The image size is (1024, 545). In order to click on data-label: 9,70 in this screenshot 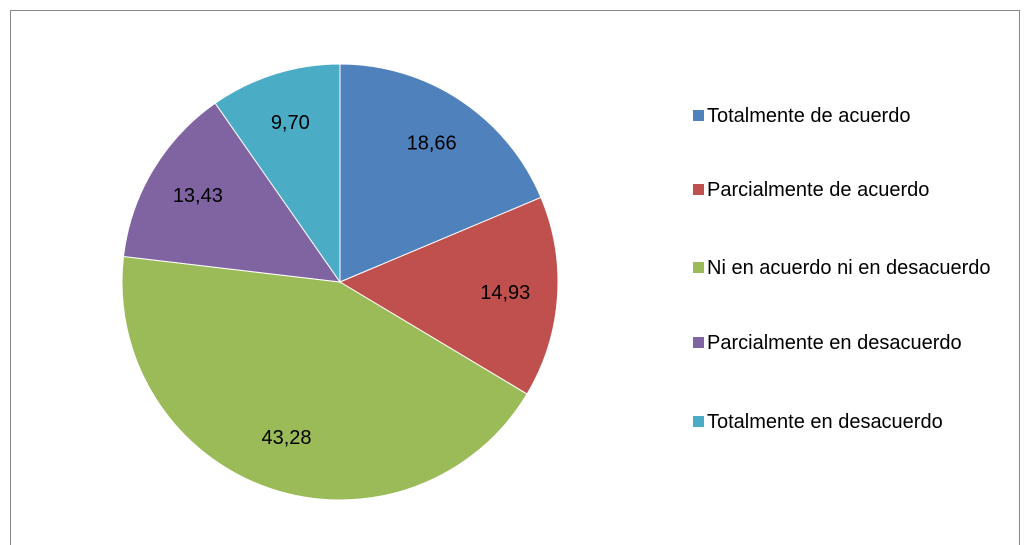, I will do `click(290, 123)`.